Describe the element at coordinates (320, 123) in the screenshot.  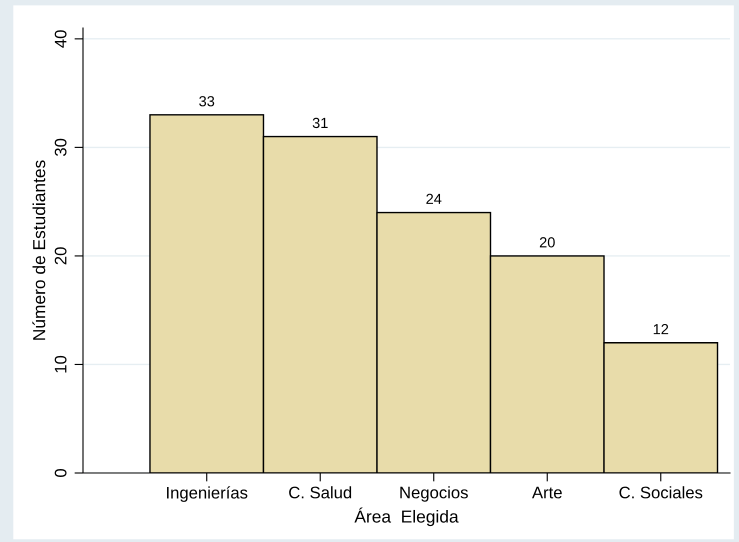
I see `data-label: 31` at that location.